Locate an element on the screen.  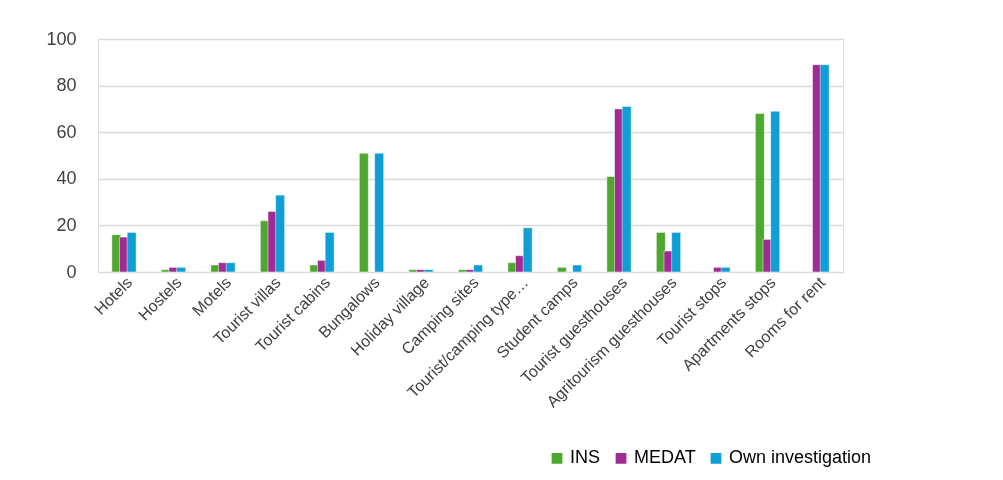
y-tick-label: 80 is located at coordinates (66, 85).